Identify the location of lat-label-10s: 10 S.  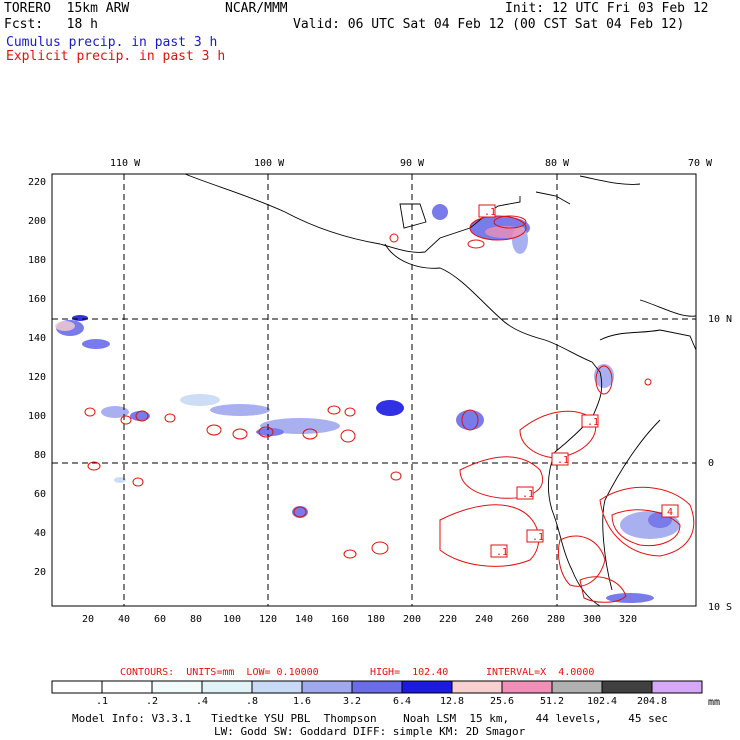
(720, 607).